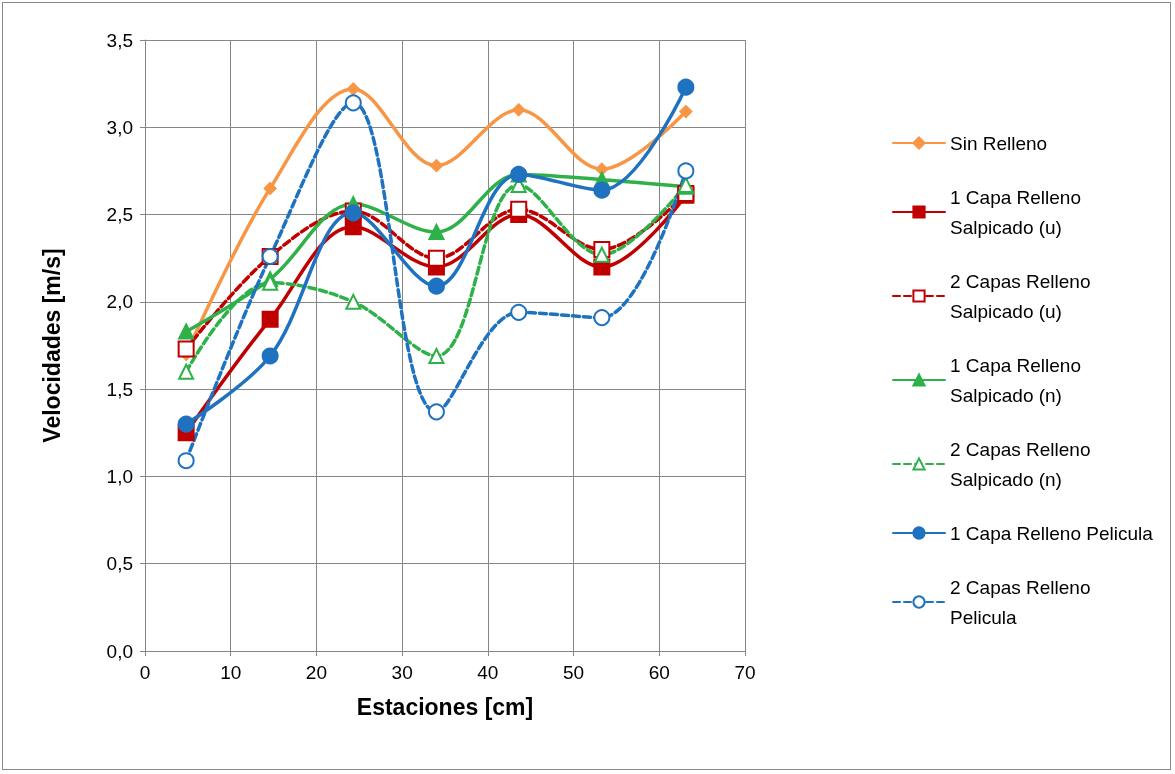 The height and width of the screenshot is (774, 1175). What do you see at coordinates (231, 672) in the screenshot?
I see `x-tick-label: 10` at bounding box center [231, 672].